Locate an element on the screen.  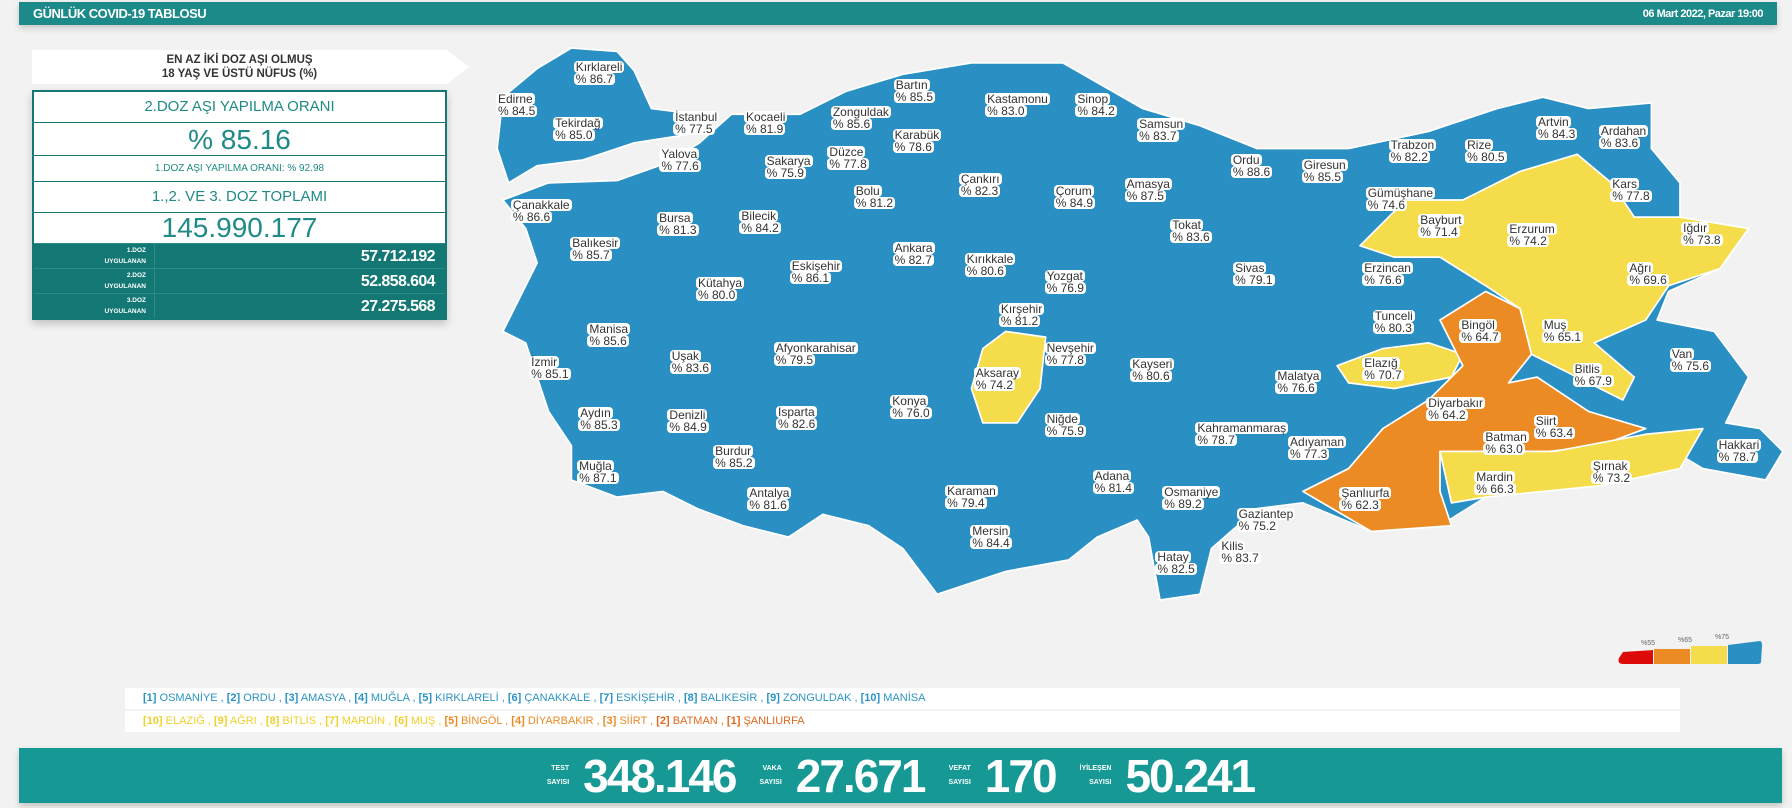
province-label: Zonguldak% 85.6 is located at coordinates (860, 117).